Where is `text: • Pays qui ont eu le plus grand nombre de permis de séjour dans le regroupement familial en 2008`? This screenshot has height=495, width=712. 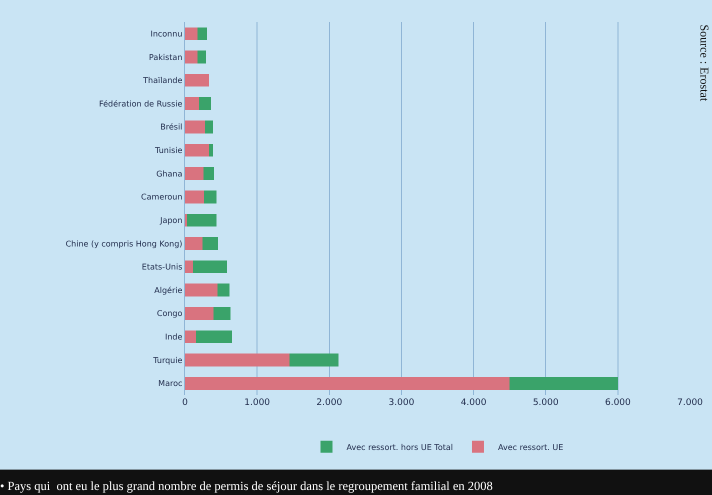
text: • Pays qui ont eu le plus grand nombre de permis de séjour dans le regroupement familial en 2008 is located at coordinates (246, 486).